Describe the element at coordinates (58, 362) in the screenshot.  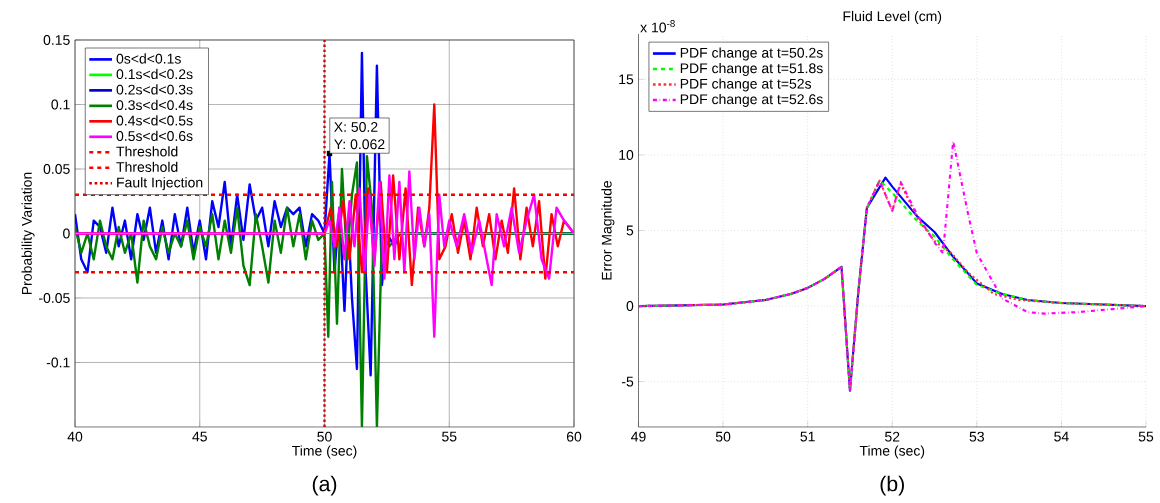
I see `y-tick-label: -0.1` at that location.